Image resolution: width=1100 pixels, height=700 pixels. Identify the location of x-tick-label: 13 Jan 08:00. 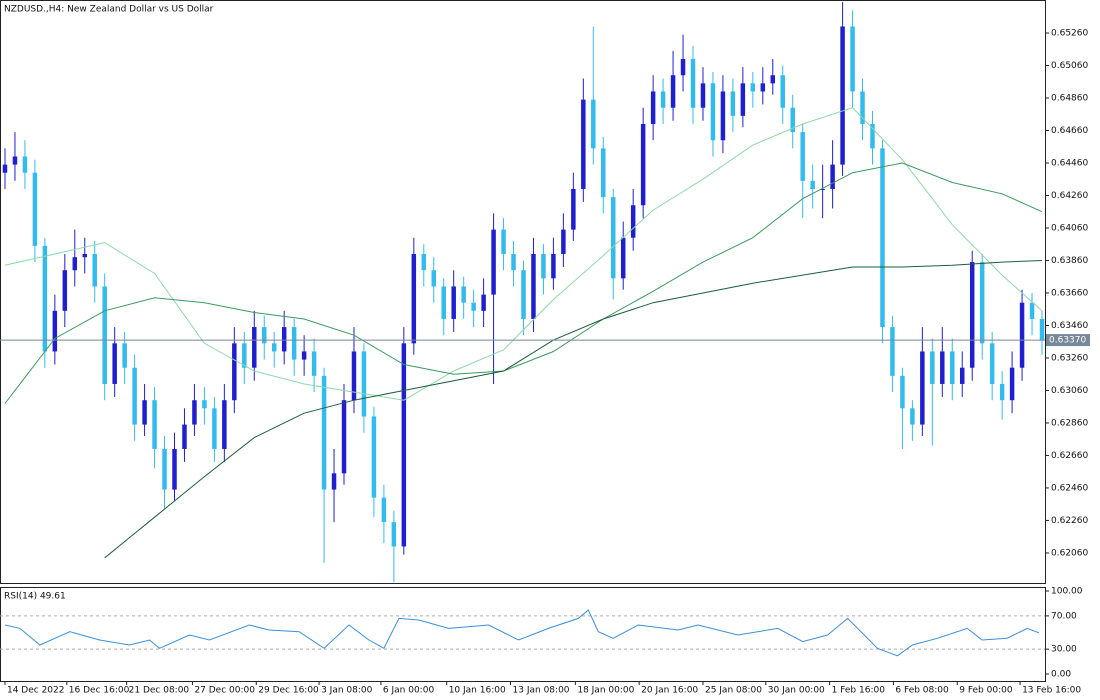
(541, 691).